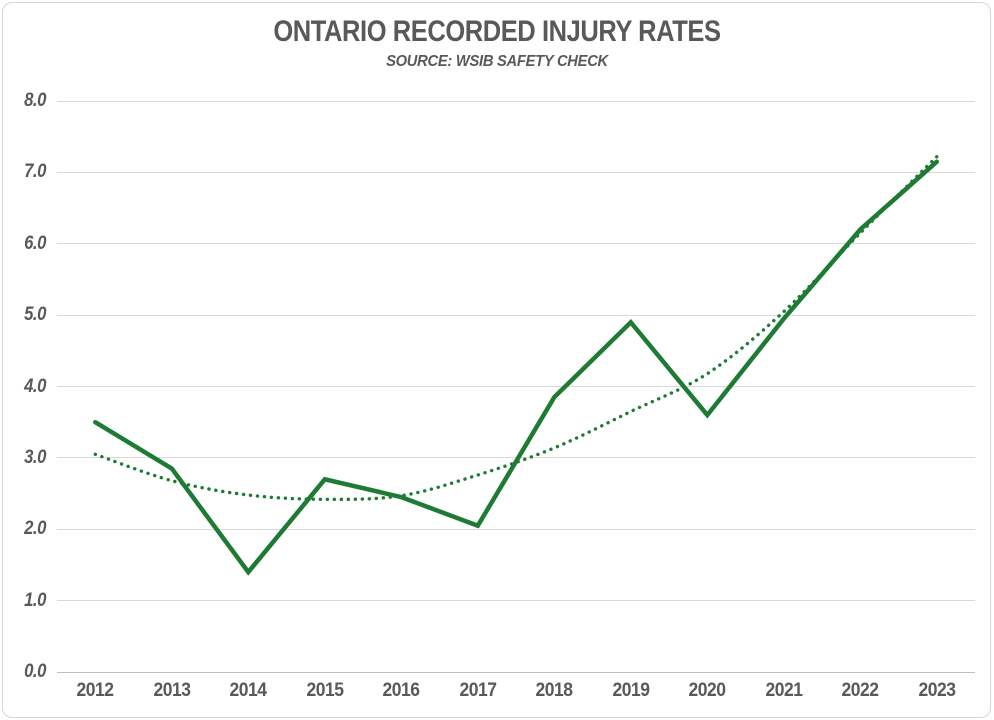  Describe the element at coordinates (35, 315) in the screenshot. I see `y-tick-label: 5.0` at that location.